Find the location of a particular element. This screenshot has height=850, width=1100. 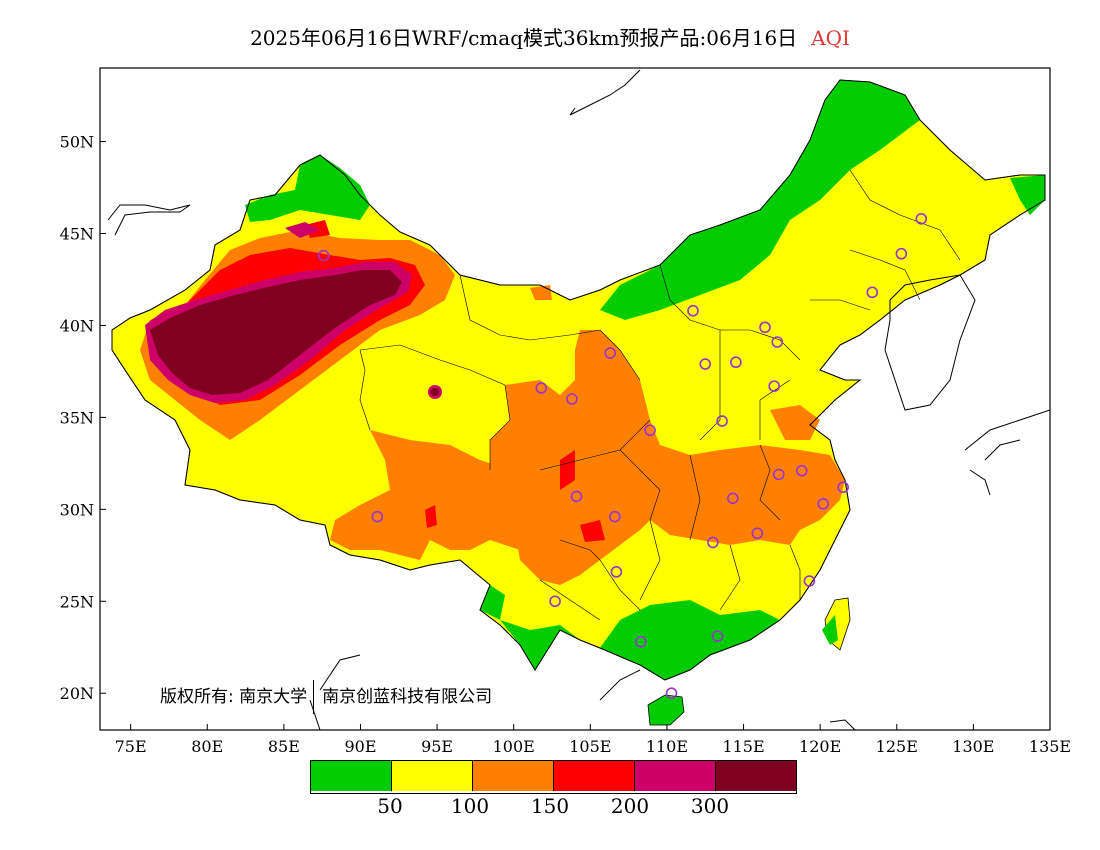

legend-label: 100 is located at coordinates (470, 806).